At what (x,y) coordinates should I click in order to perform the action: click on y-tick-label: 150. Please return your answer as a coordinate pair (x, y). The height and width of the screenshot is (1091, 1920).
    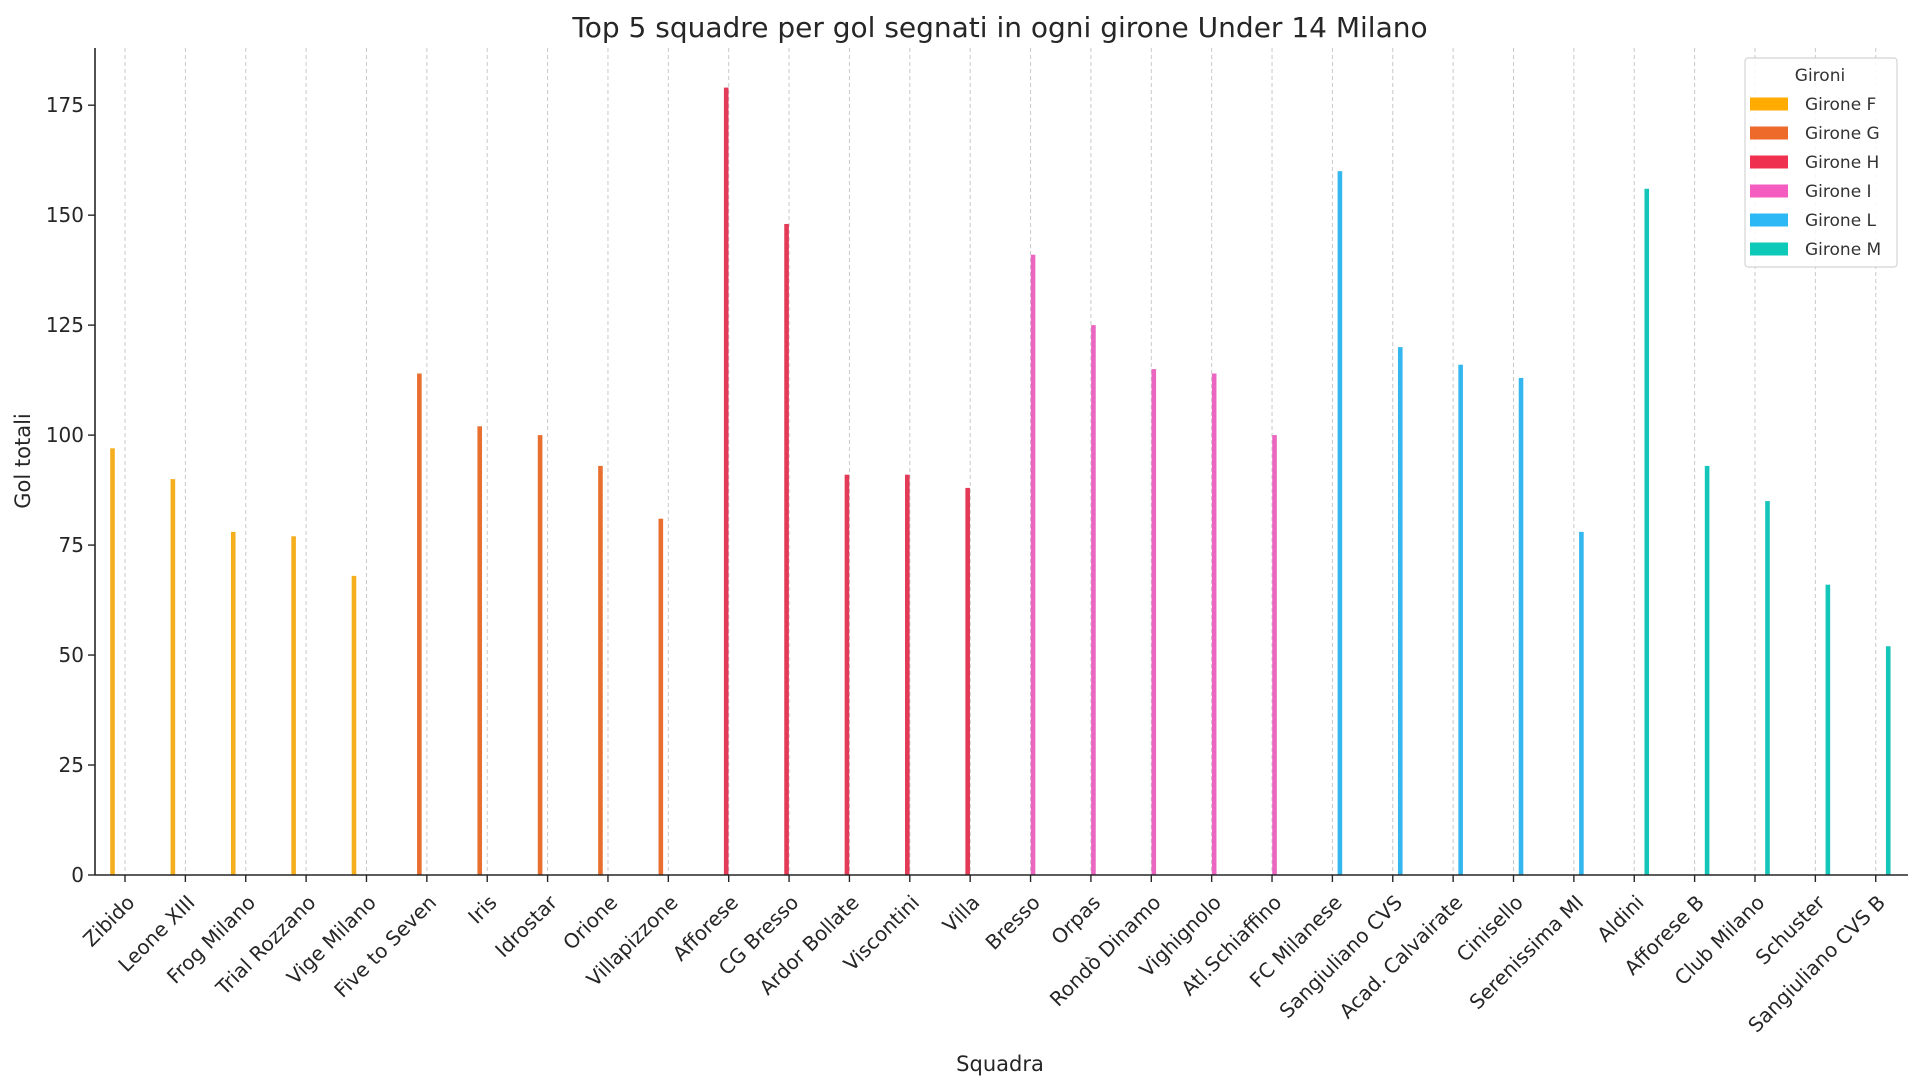
    Looking at the image, I should click on (65, 215).